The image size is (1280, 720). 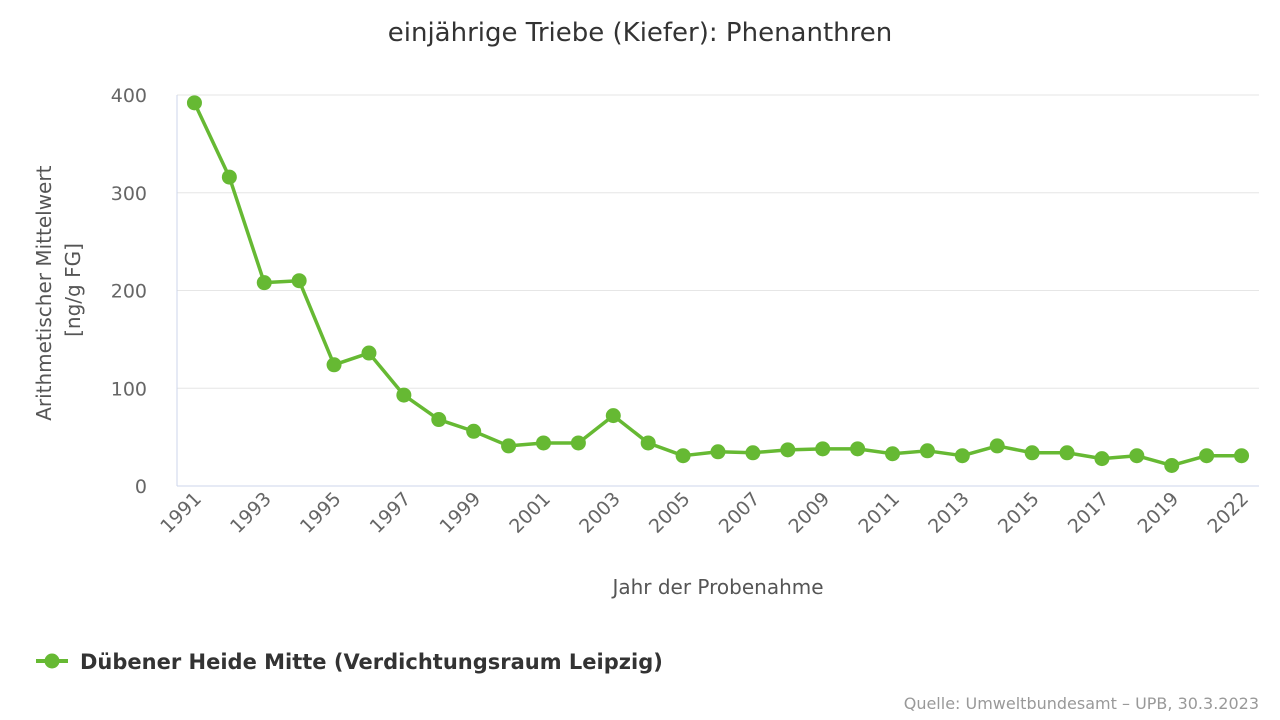 I want to click on x-tick-label: 2003, so click(x=600, y=513).